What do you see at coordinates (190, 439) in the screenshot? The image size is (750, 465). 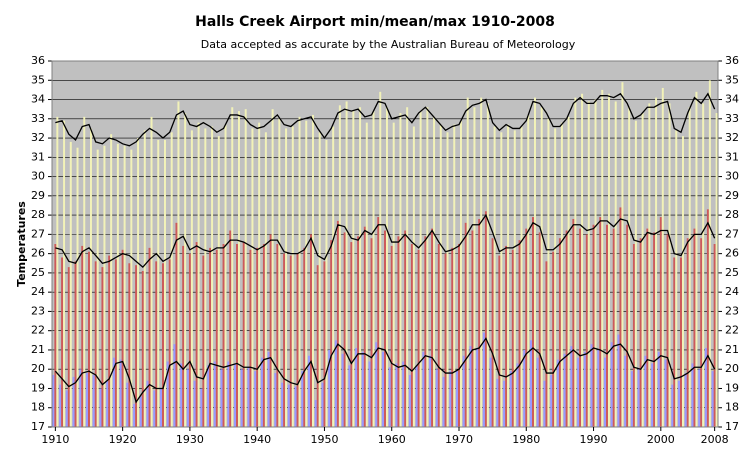 I see `x-tick-label: 1930` at bounding box center [190, 439].